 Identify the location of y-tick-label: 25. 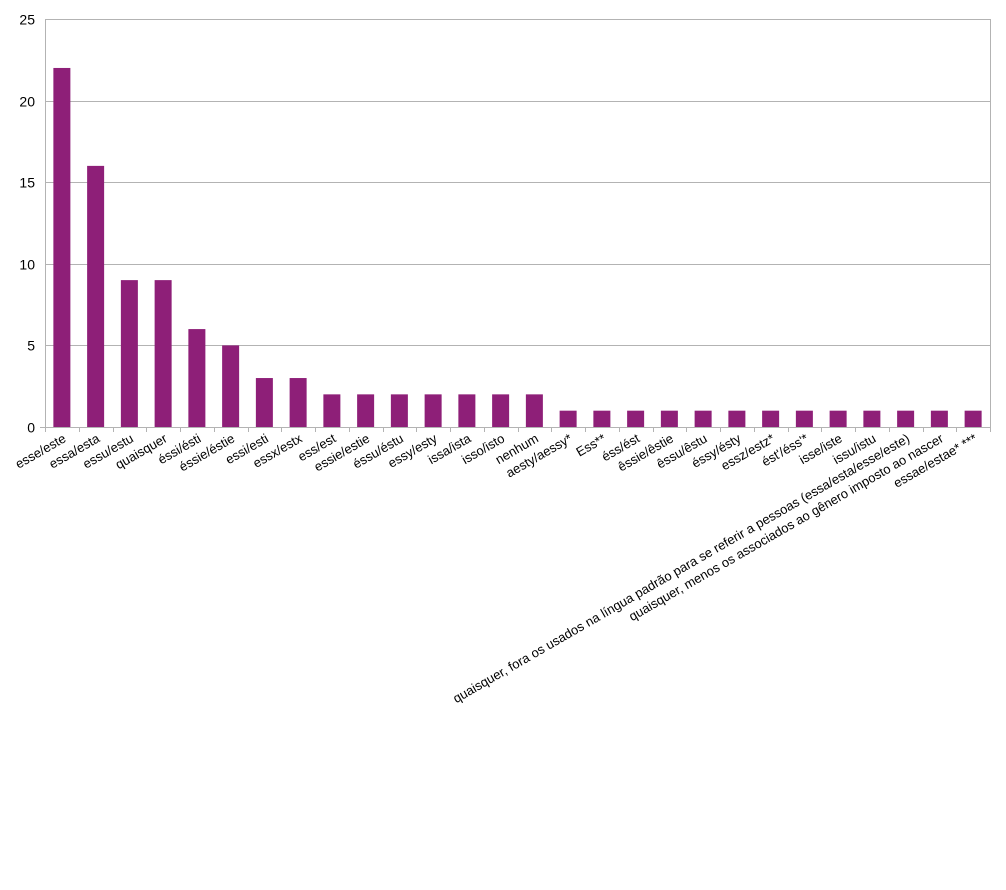
(27, 20).